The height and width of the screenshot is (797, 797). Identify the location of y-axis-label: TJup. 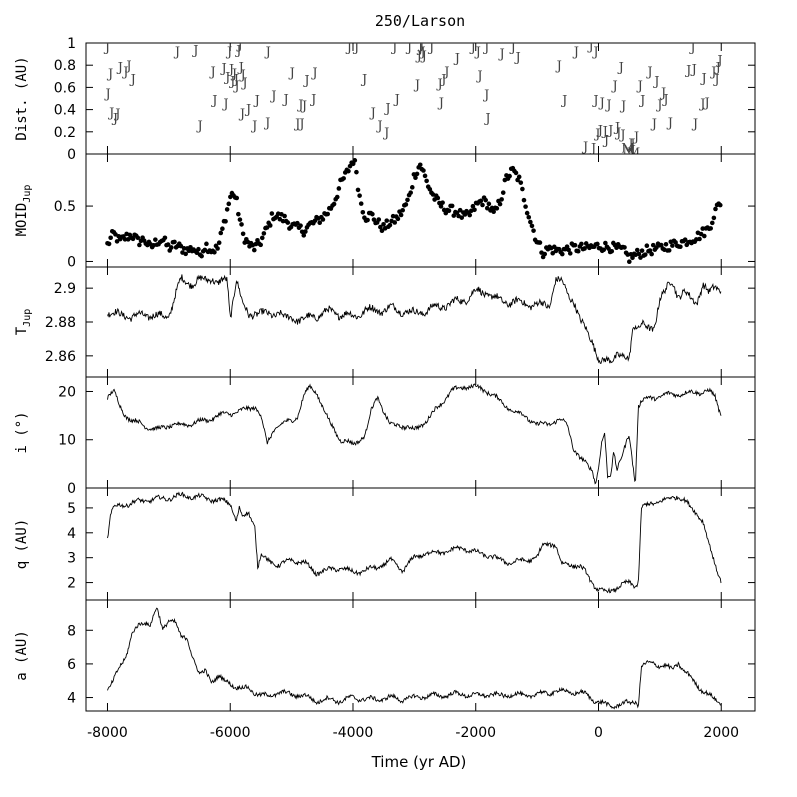
(23, 322).